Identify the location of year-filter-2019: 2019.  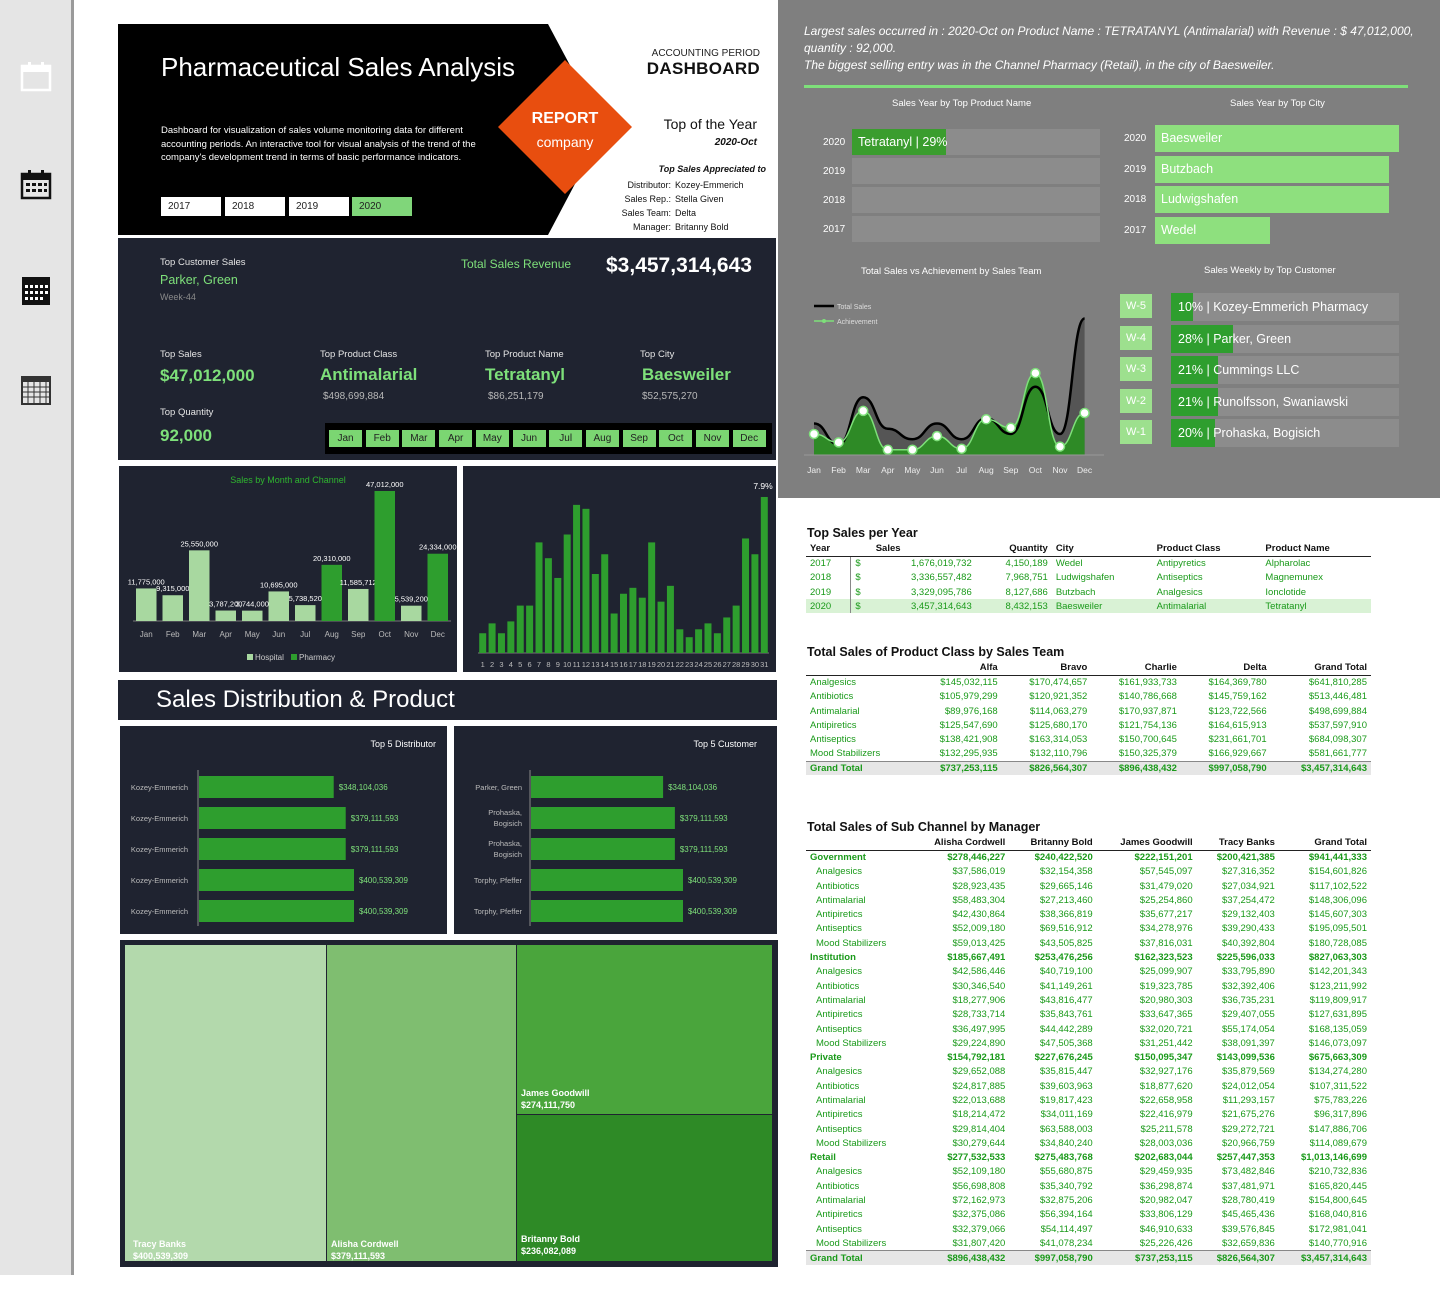
(319, 206).